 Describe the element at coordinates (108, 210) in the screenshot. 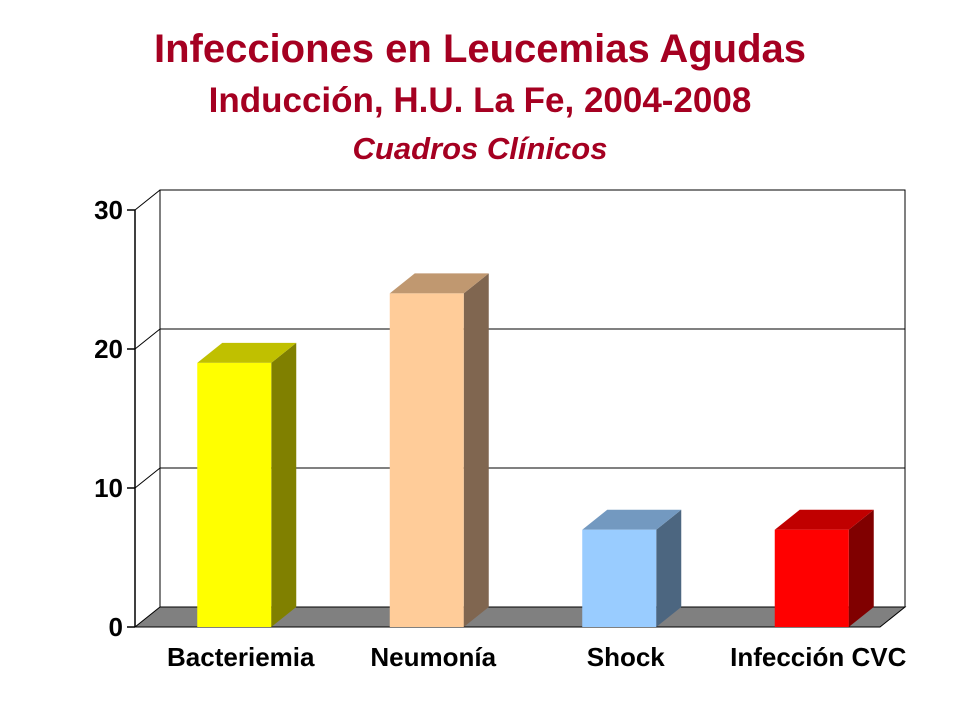

I see `y-tick-label: 30` at that location.